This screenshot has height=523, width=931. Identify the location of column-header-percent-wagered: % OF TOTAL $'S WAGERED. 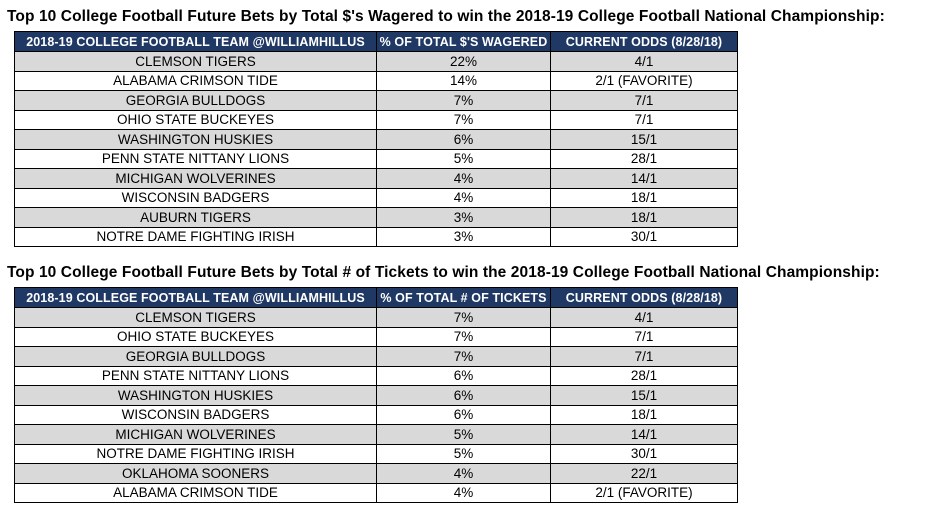
(463, 41).